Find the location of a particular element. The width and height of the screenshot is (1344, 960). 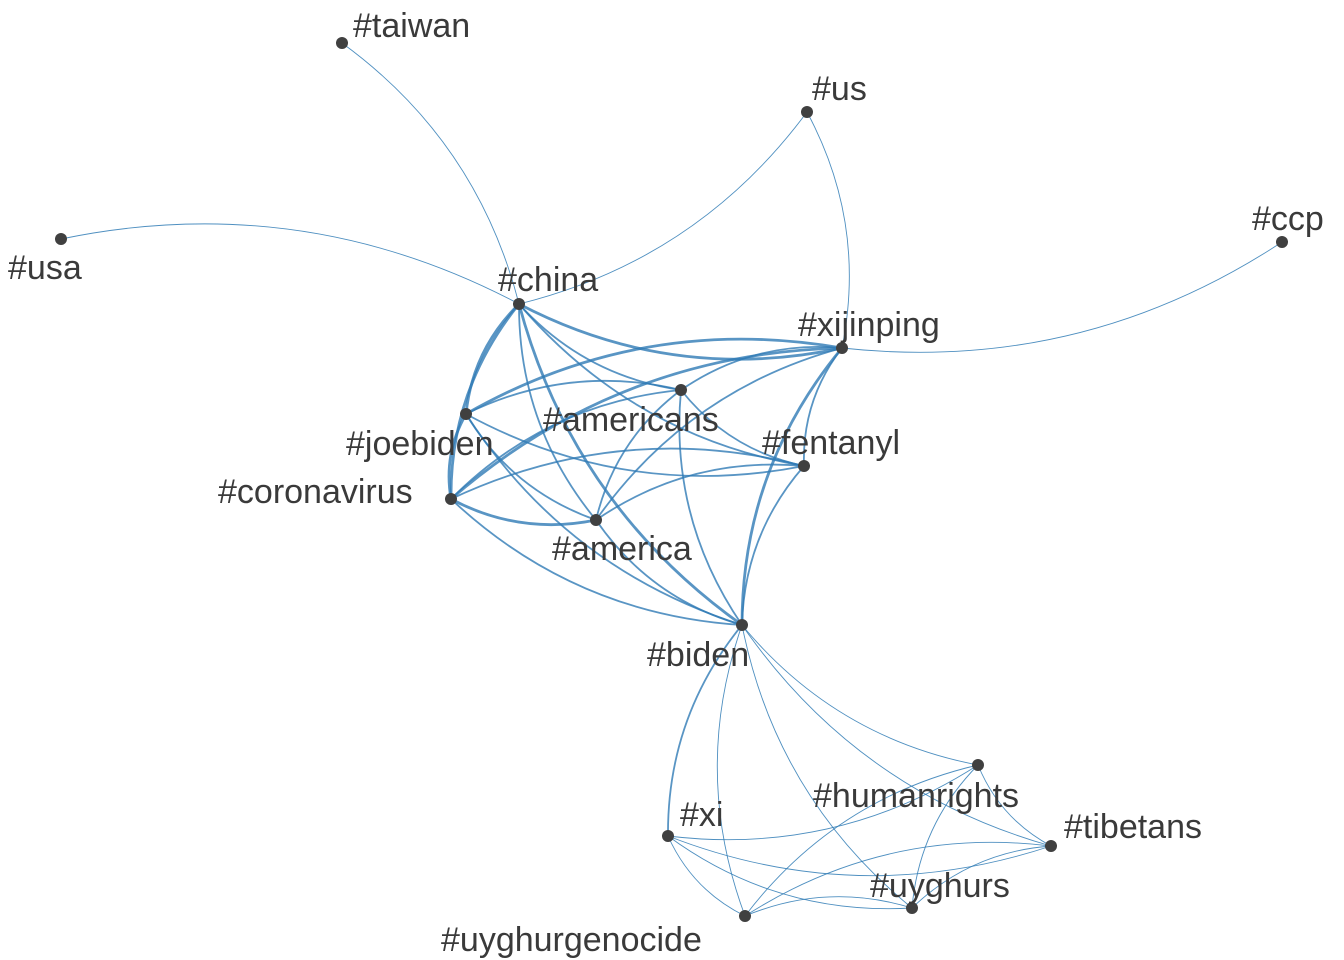

edge-uyghurs-uyghurgenocide is located at coordinates (828, 906).